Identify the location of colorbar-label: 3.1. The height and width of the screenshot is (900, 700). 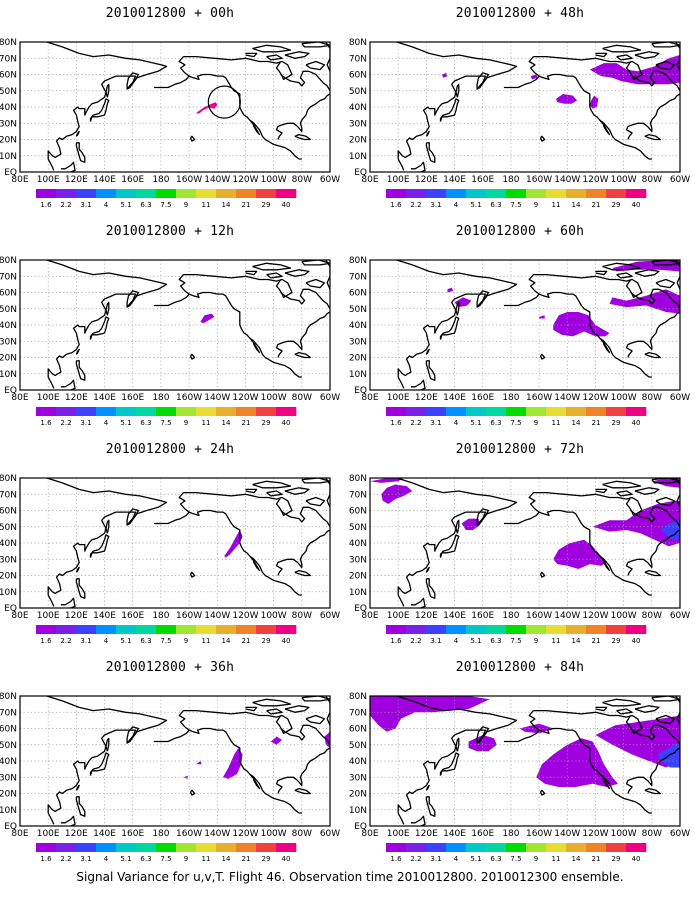
(85, 423).